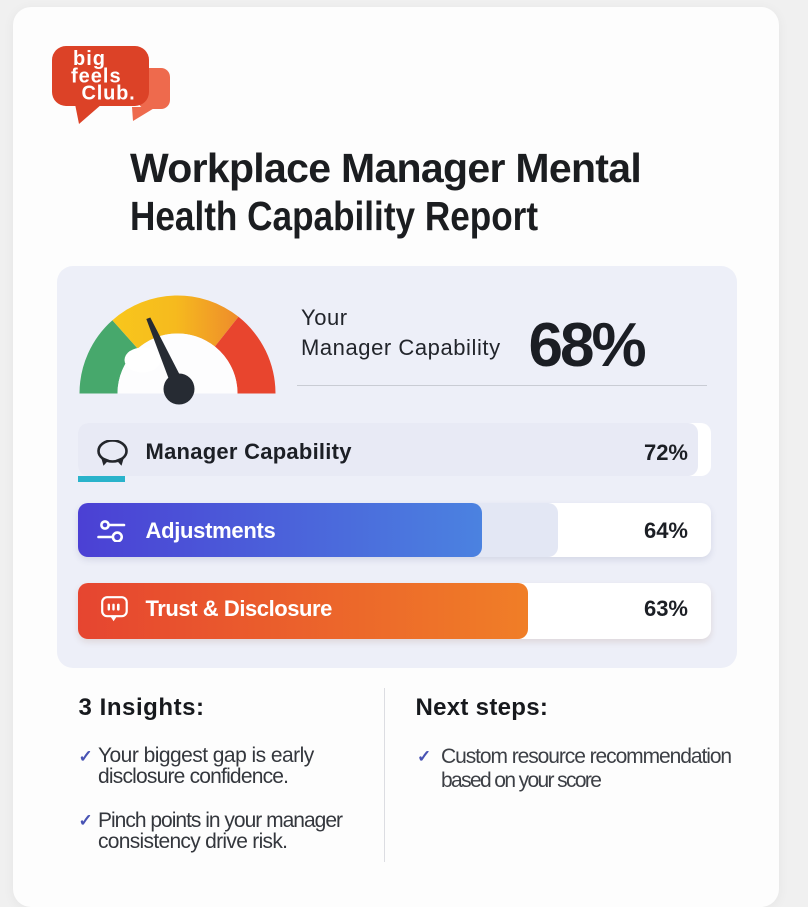  What do you see at coordinates (109, 94) in the screenshot?
I see `svg-text: Club.` at bounding box center [109, 94].